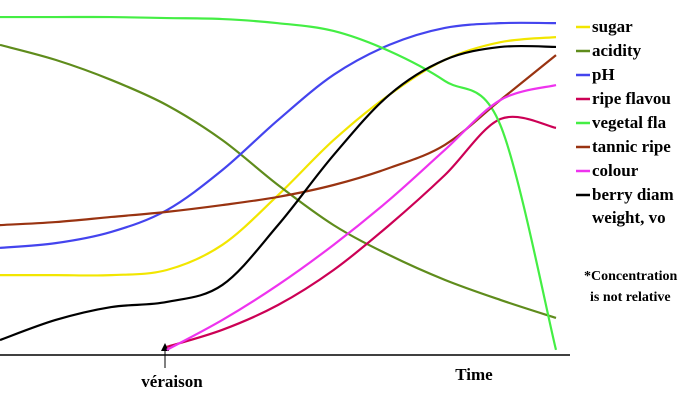  What do you see at coordinates (631, 276) in the screenshot?
I see `note: *Concentration` at bounding box center [631, 276].